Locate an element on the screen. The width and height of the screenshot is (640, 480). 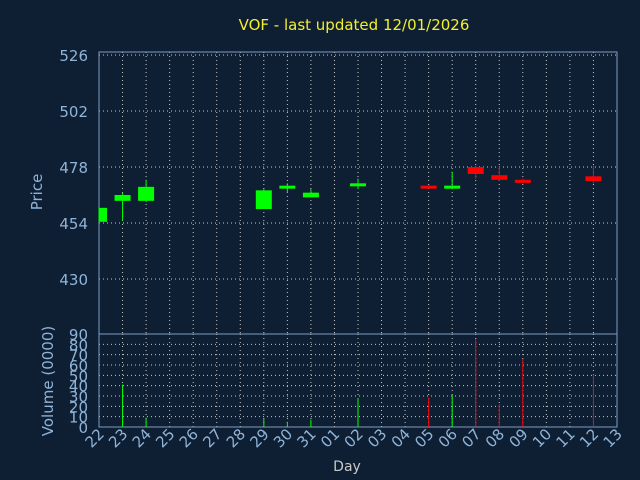
volume-tick-label: 20 is located at coordinates (78, 407).